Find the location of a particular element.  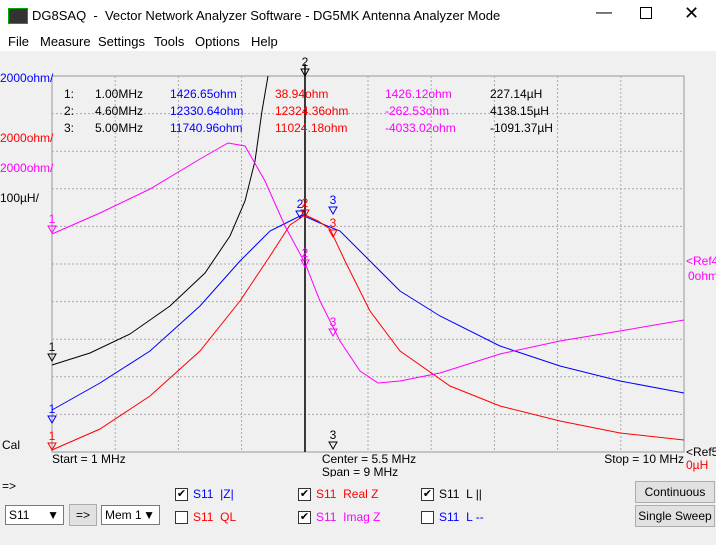

mem-select: Mem 1 ▼ is located at coordinates (130, 515).